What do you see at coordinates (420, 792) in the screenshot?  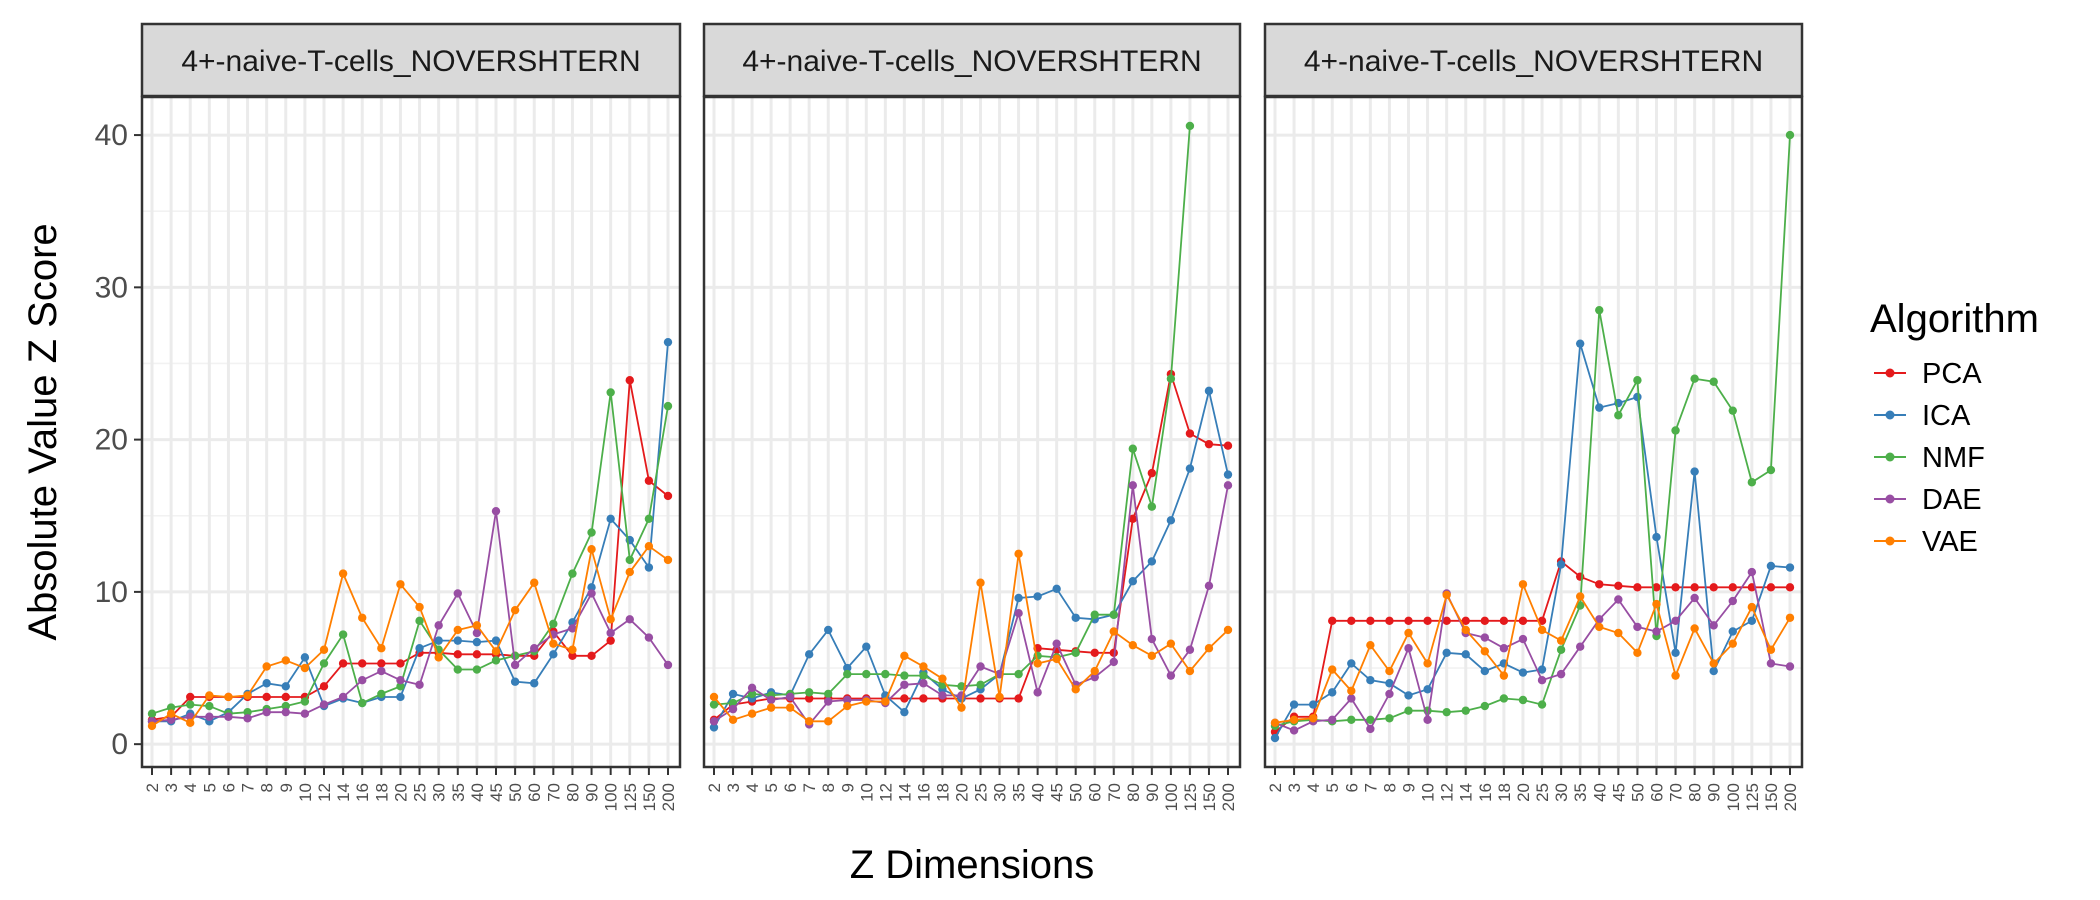 I see `x-tick-label: 25` at bounding box center [420, 792].